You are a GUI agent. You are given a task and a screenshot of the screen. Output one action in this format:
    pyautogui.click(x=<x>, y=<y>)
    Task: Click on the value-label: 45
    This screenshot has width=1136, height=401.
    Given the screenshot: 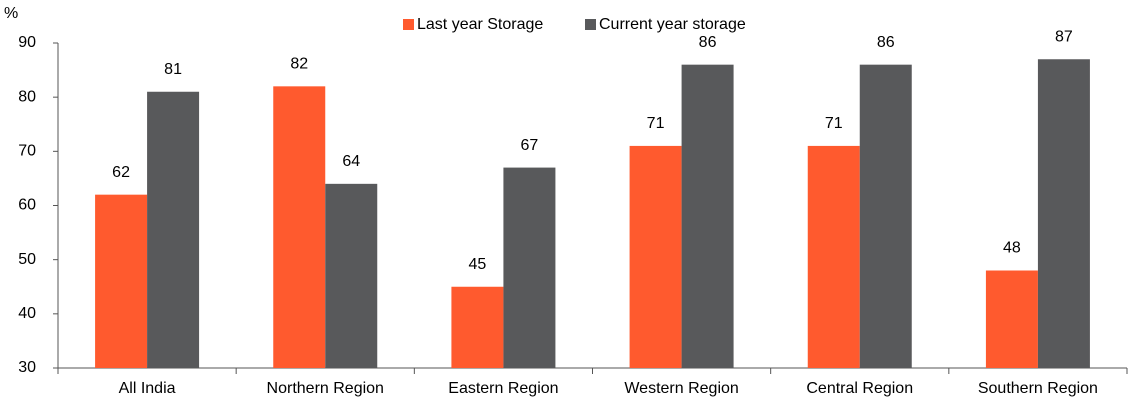 What is the action you would take?
    pyautogui.click(x=478, y=264)
    